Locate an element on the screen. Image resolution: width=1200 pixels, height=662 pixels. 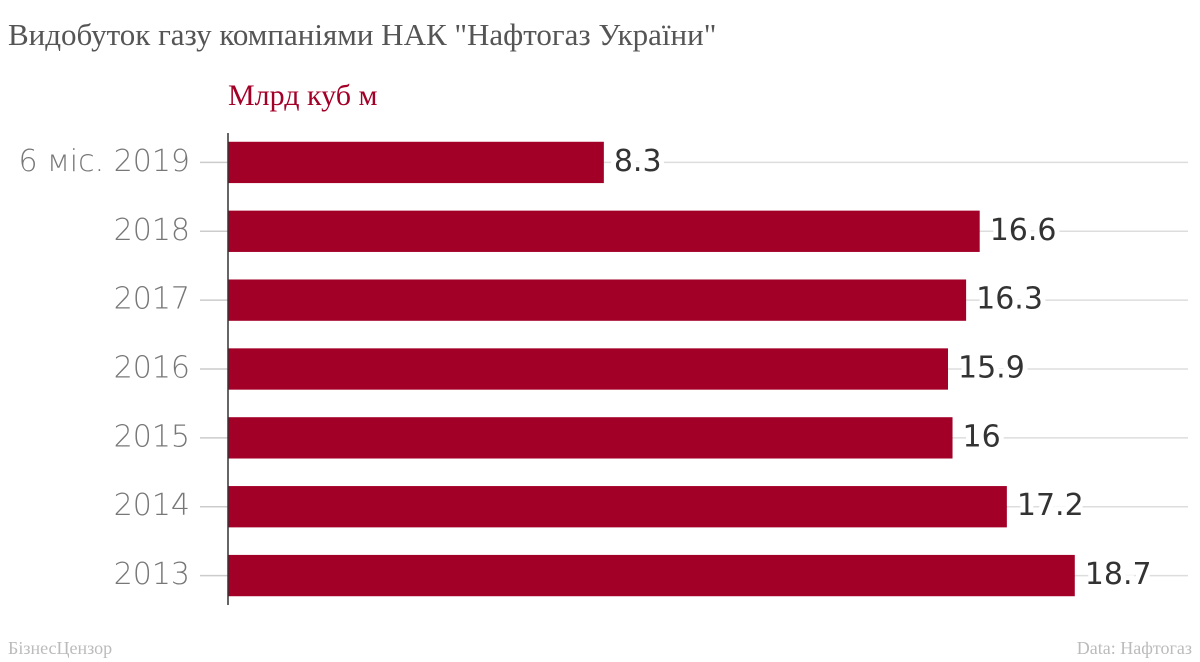
y-tick-label: 2013 is located at coordinates (152, 574).